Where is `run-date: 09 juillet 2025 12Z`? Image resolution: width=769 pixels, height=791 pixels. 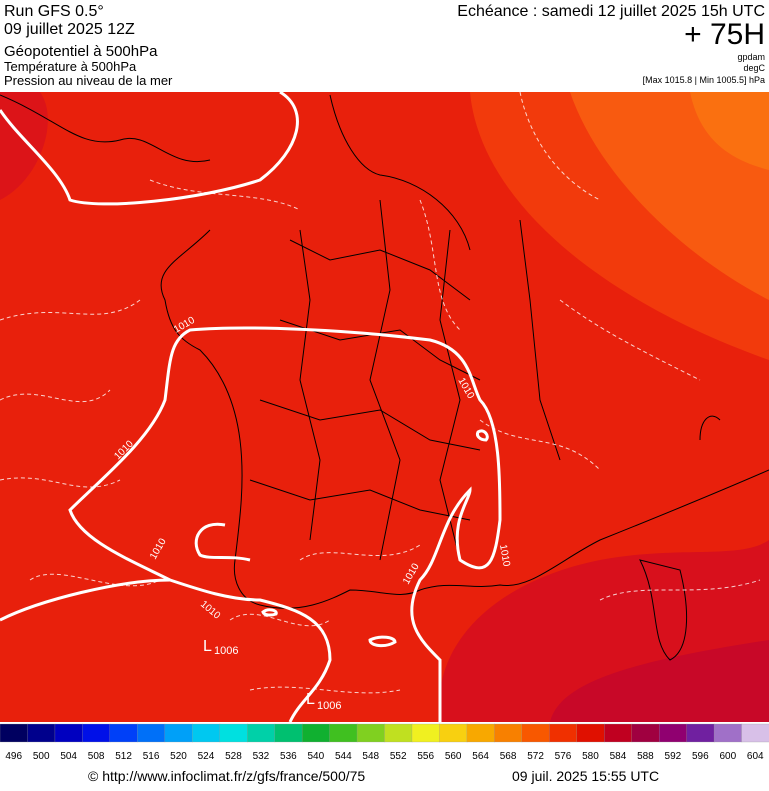
run-date: 09 juillet 2025 12Z is located at coordinates (69, 29).